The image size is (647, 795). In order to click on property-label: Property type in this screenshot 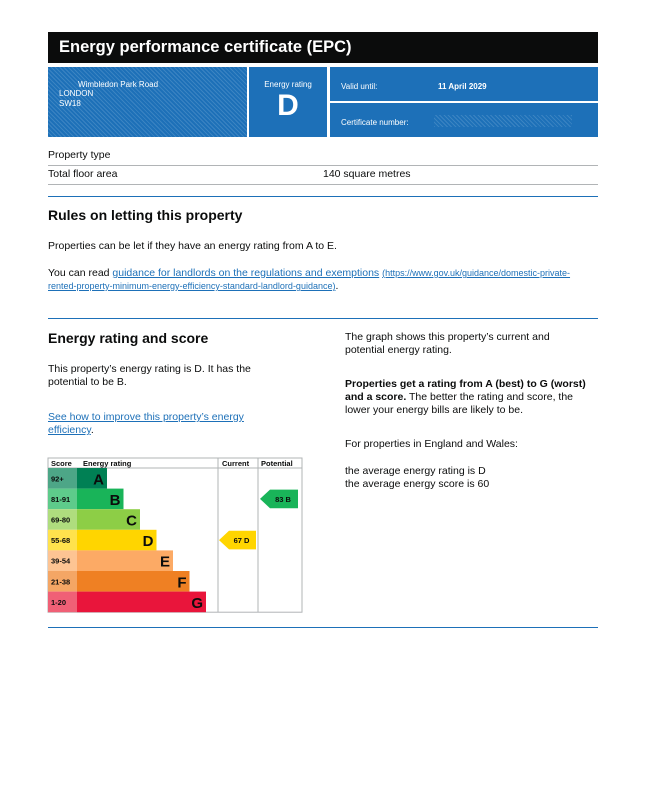, I will do `click(79, 155)`.